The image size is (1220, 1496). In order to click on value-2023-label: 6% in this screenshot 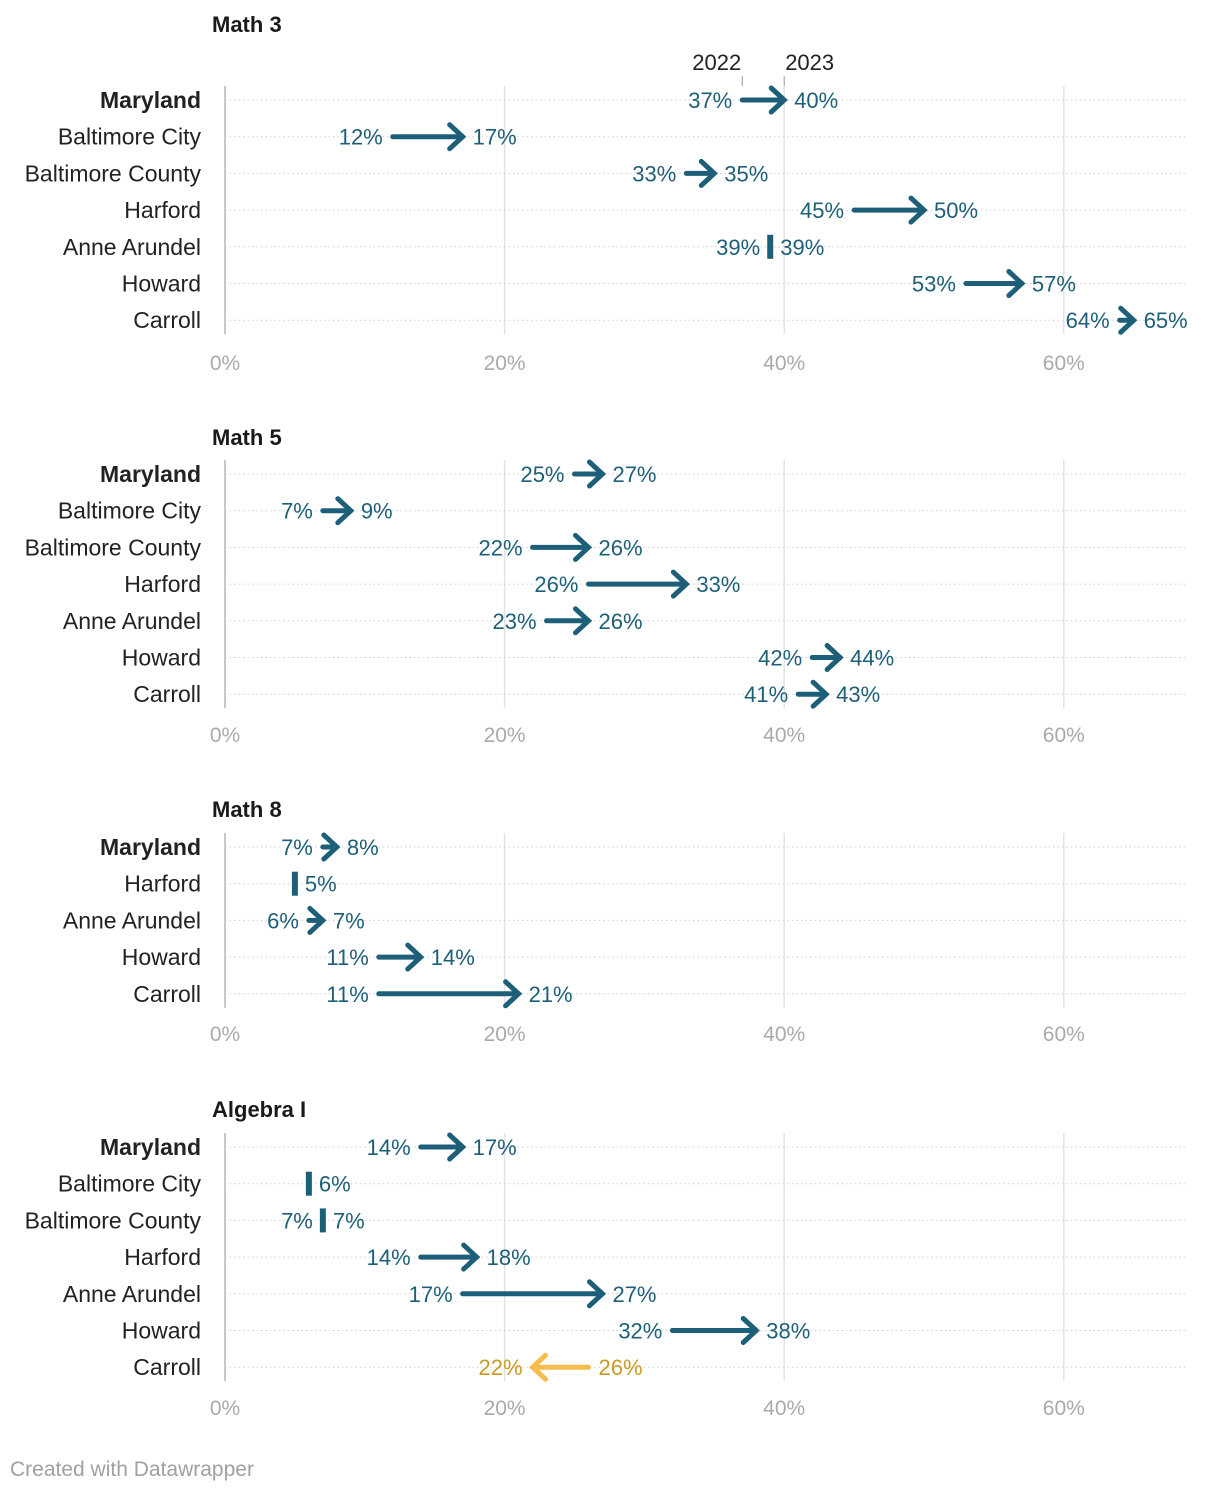, I will do `click(335, 1184)`.